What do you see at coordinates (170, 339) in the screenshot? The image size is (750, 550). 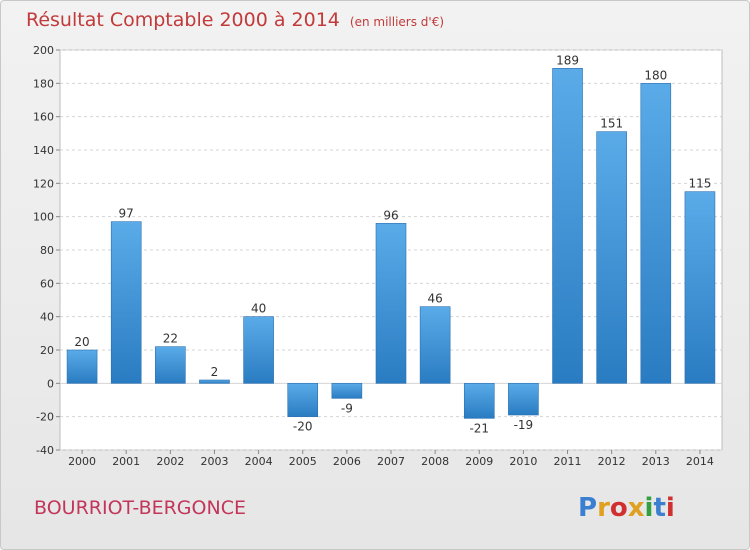 I see `value-label-2002: 22` at bounding box center [170, 339].